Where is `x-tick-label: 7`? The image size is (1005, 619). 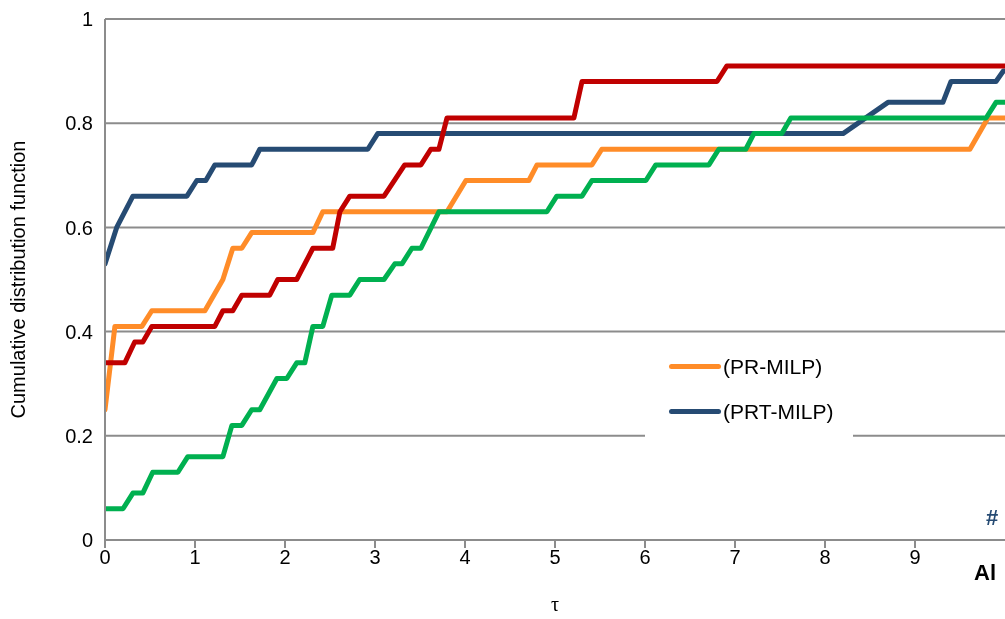 x-tick-label: 7 is located at coordinates (735, 557).